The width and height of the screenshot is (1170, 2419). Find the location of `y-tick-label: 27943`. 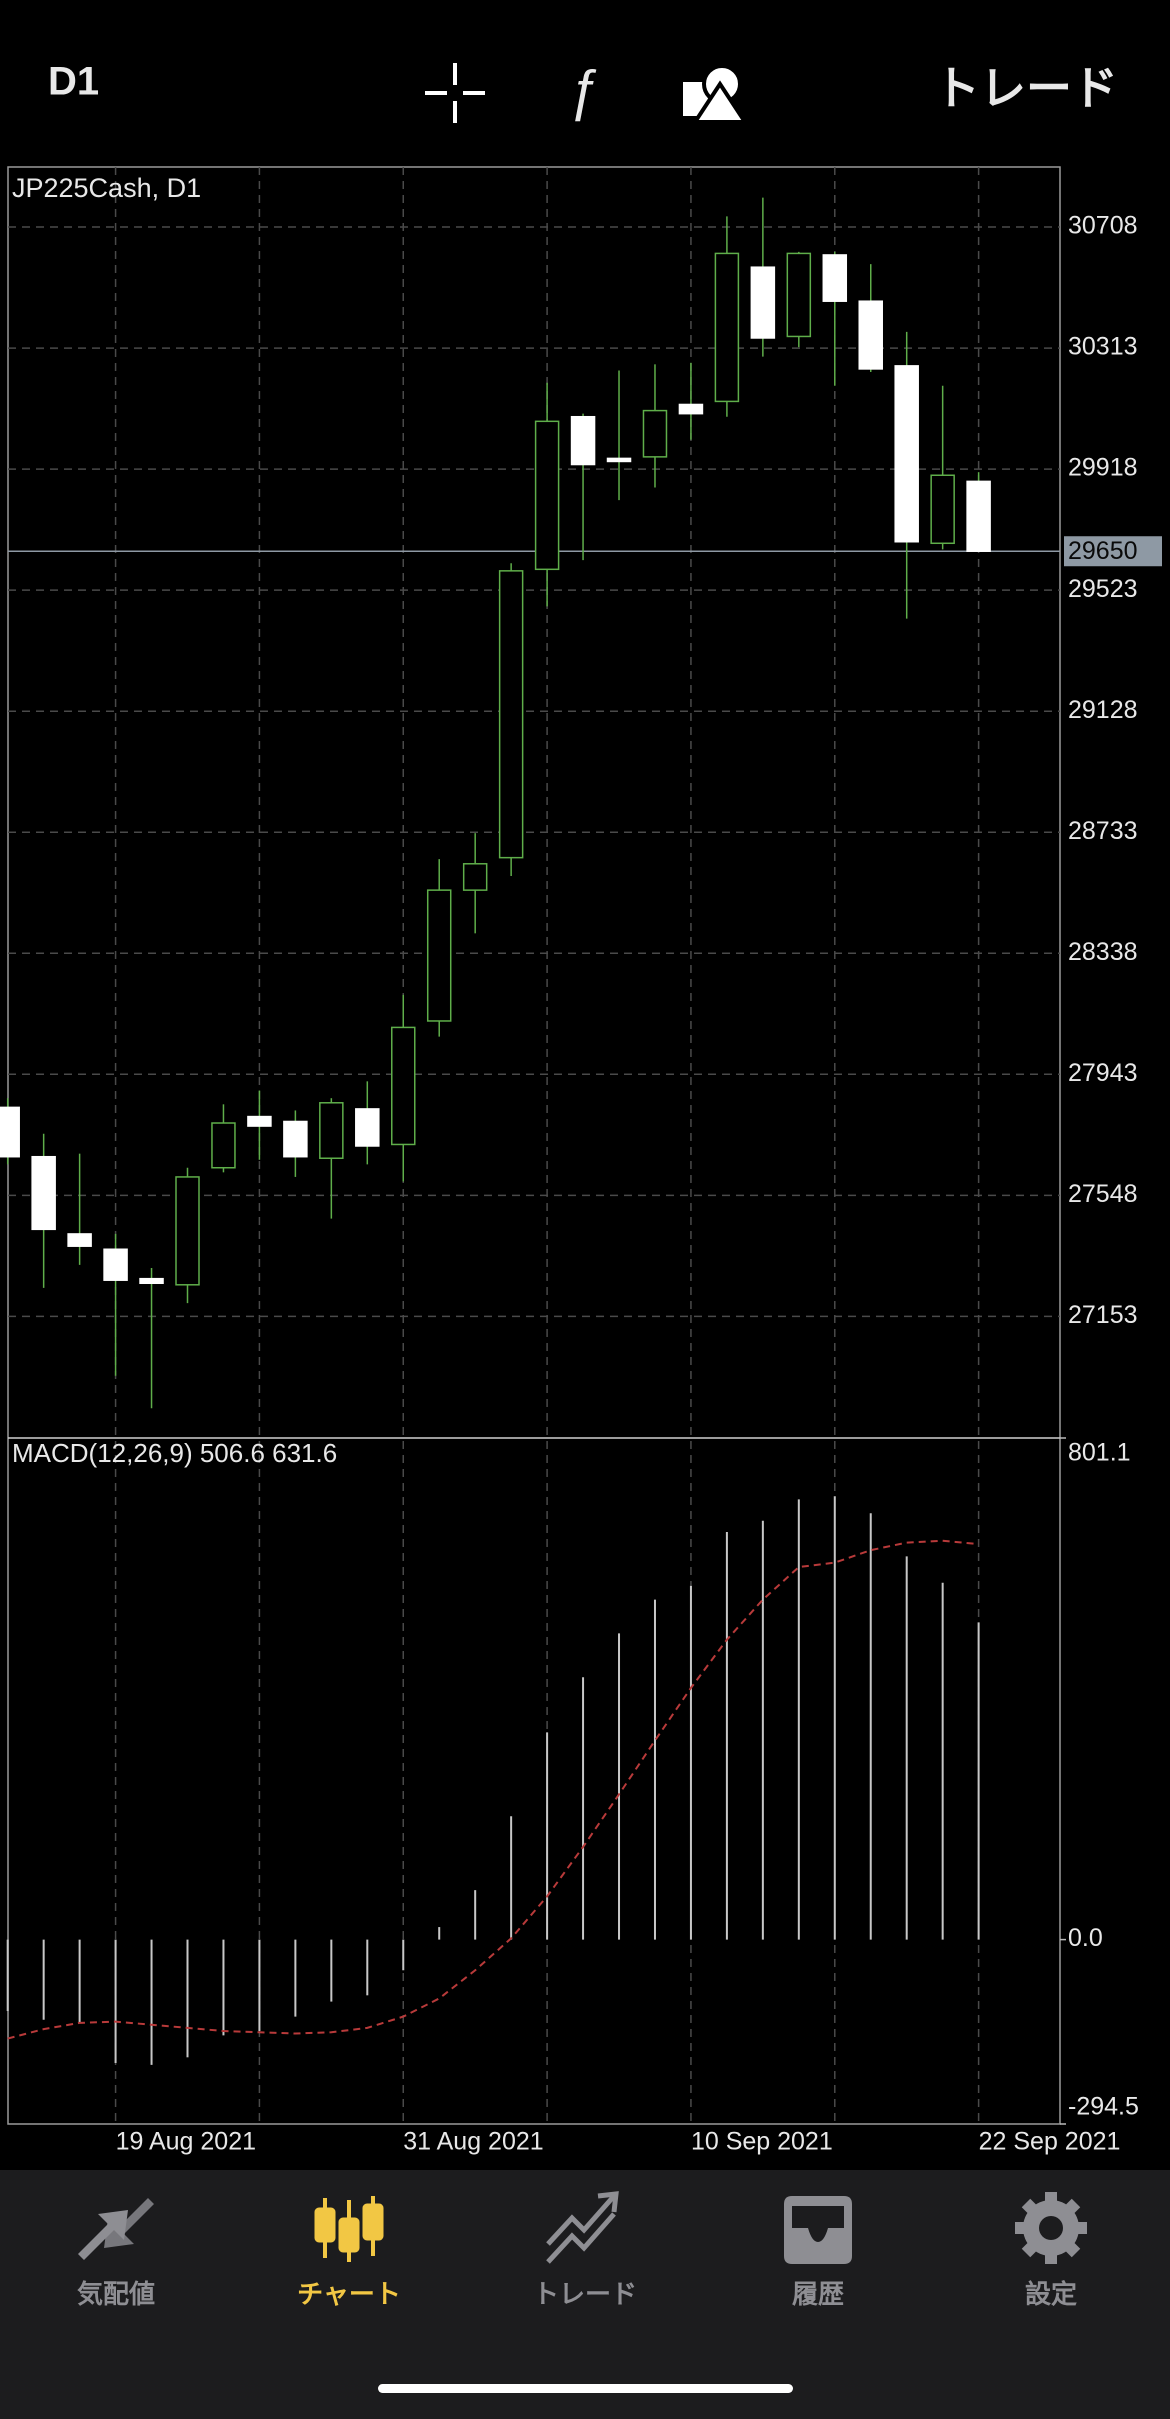

y-tick-label: 27943 is located at coordinates (1103, 1073).